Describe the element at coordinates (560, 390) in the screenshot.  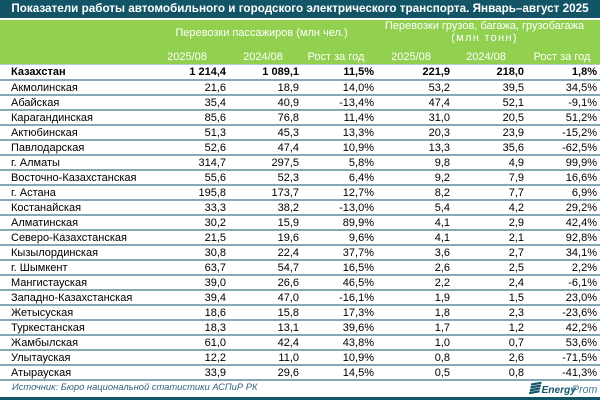
I see `svg-text: Energy` at that location.